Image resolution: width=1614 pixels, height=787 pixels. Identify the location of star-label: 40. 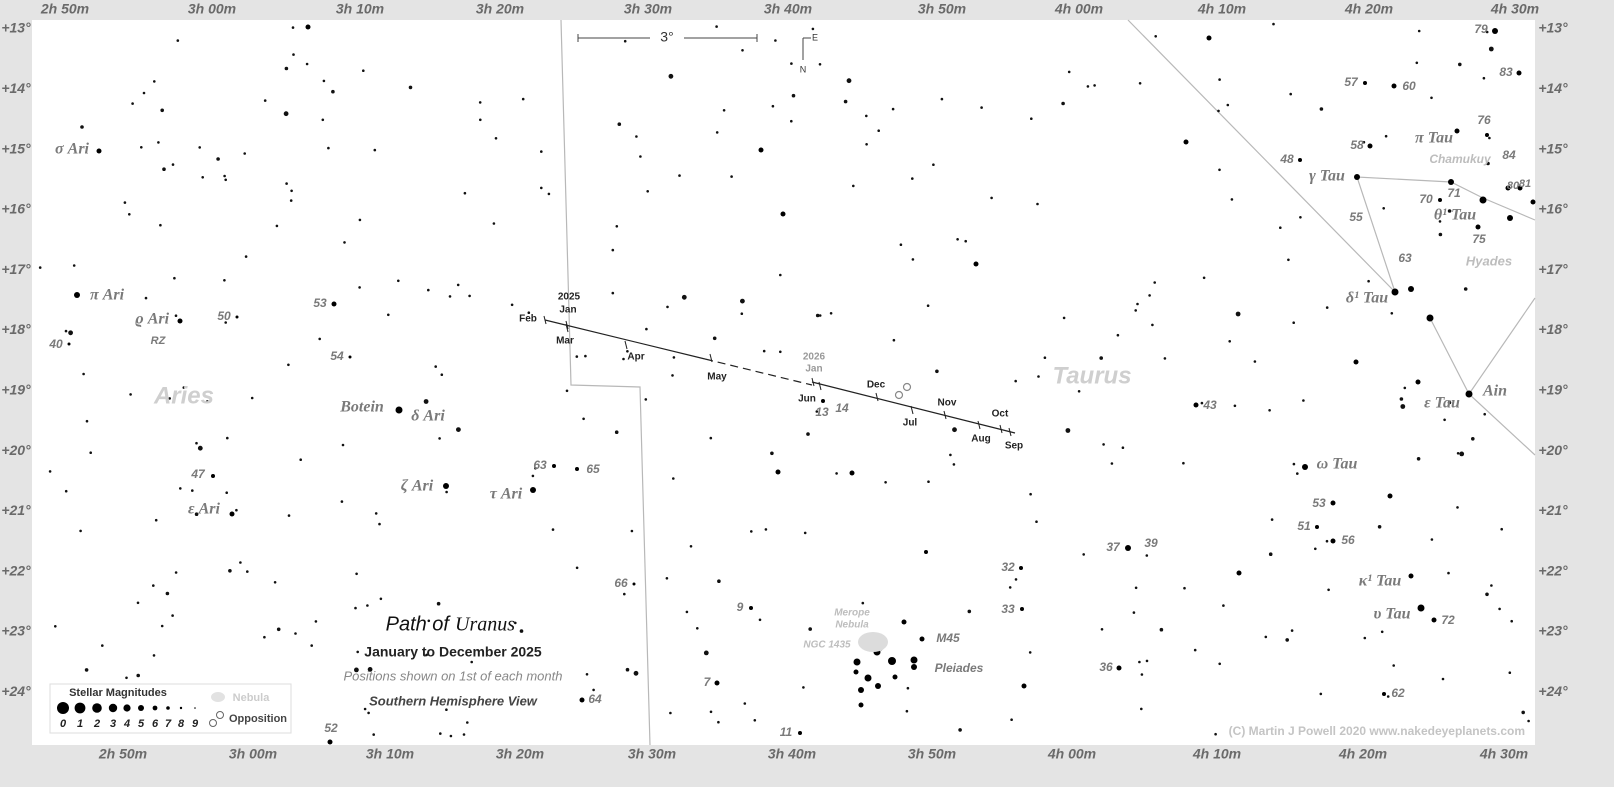
(55, 344).